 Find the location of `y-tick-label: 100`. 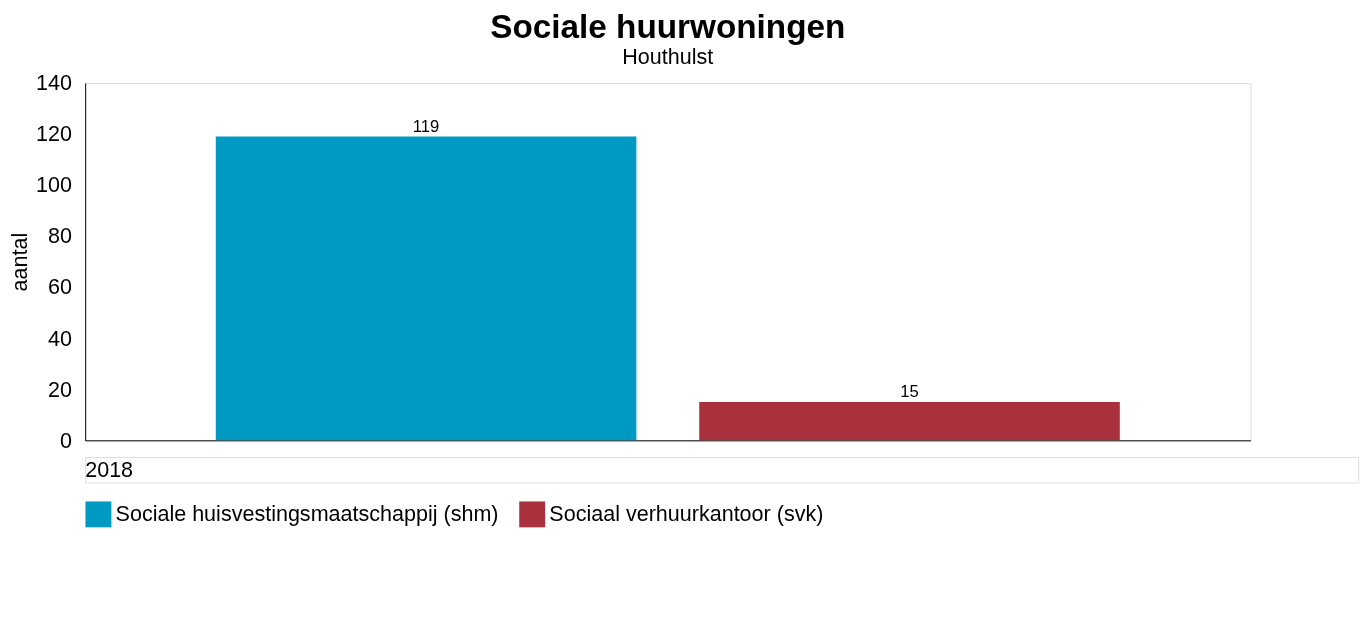

y-tick-label: 100 is located at coordinates (54, 185).